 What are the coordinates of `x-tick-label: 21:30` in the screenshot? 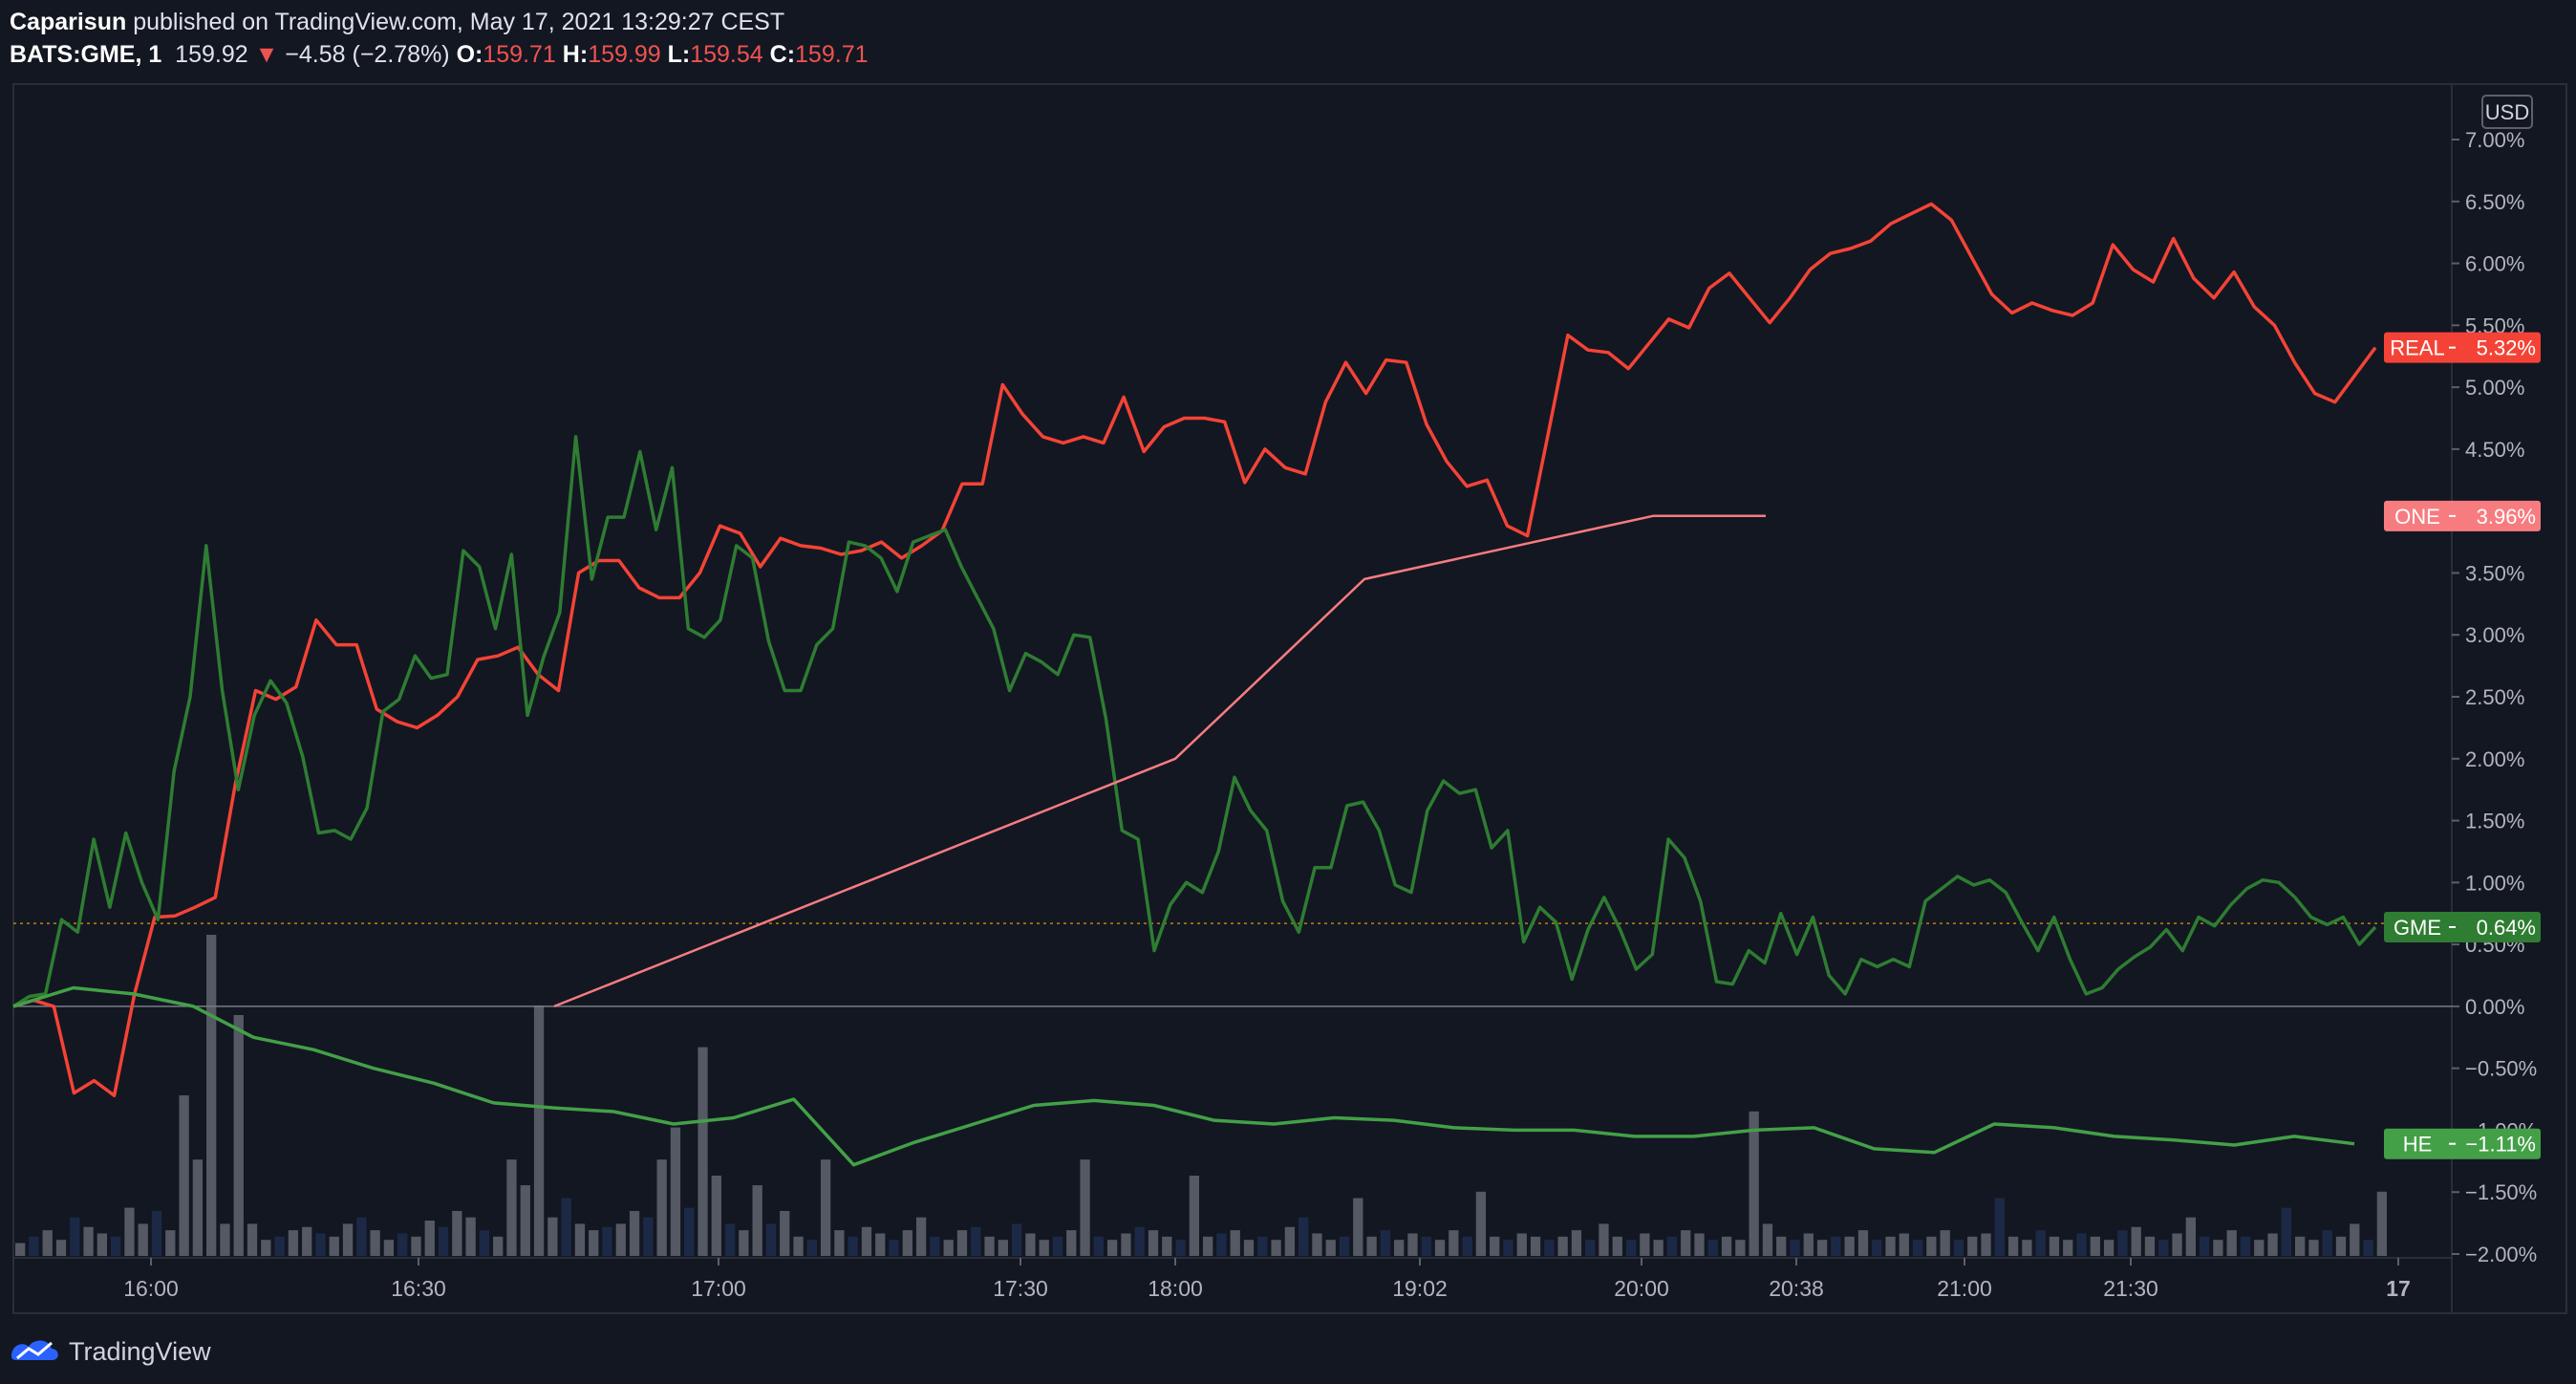 It's located at (2130, 1288).